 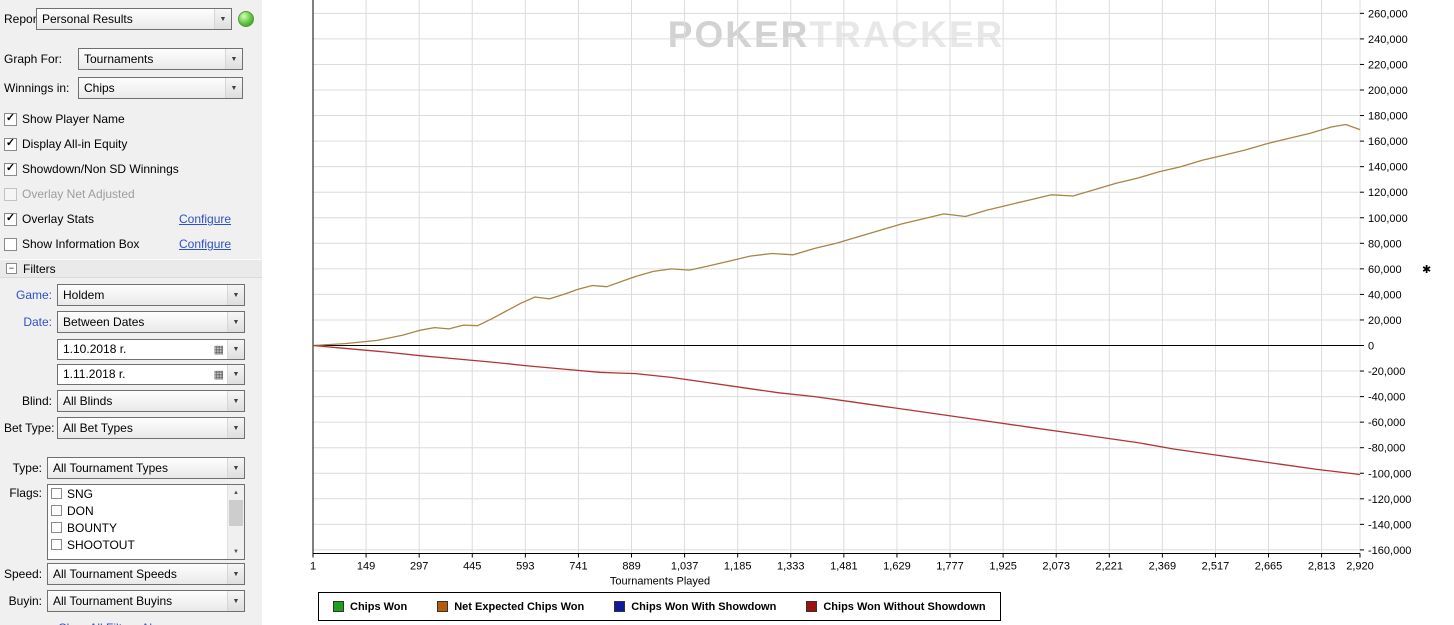 What do you see at coordinates (146, 510) in the screenshot?
I see `flag-option-don: DON` at bounding box center [146, 510].